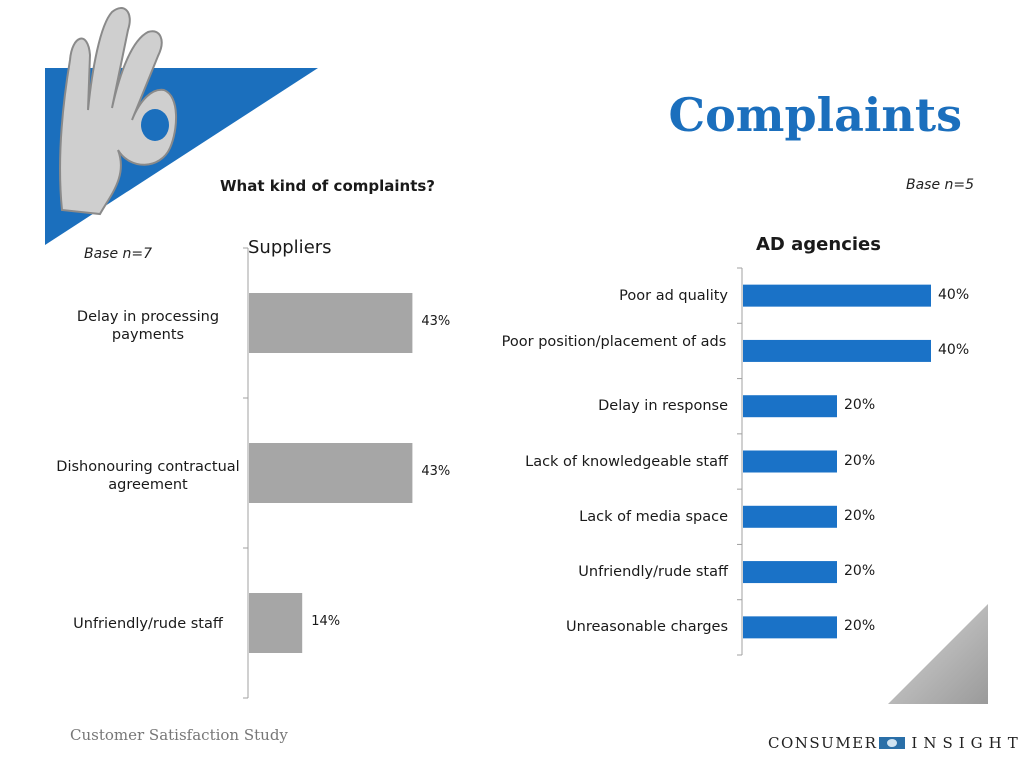 The height and width of the screenshot is (768, 1024). What do you see at coordinates (663, 406) in the screenshot?
I see `ad-agencies-category-label: Delay in response` at bounding box center [663, 406].